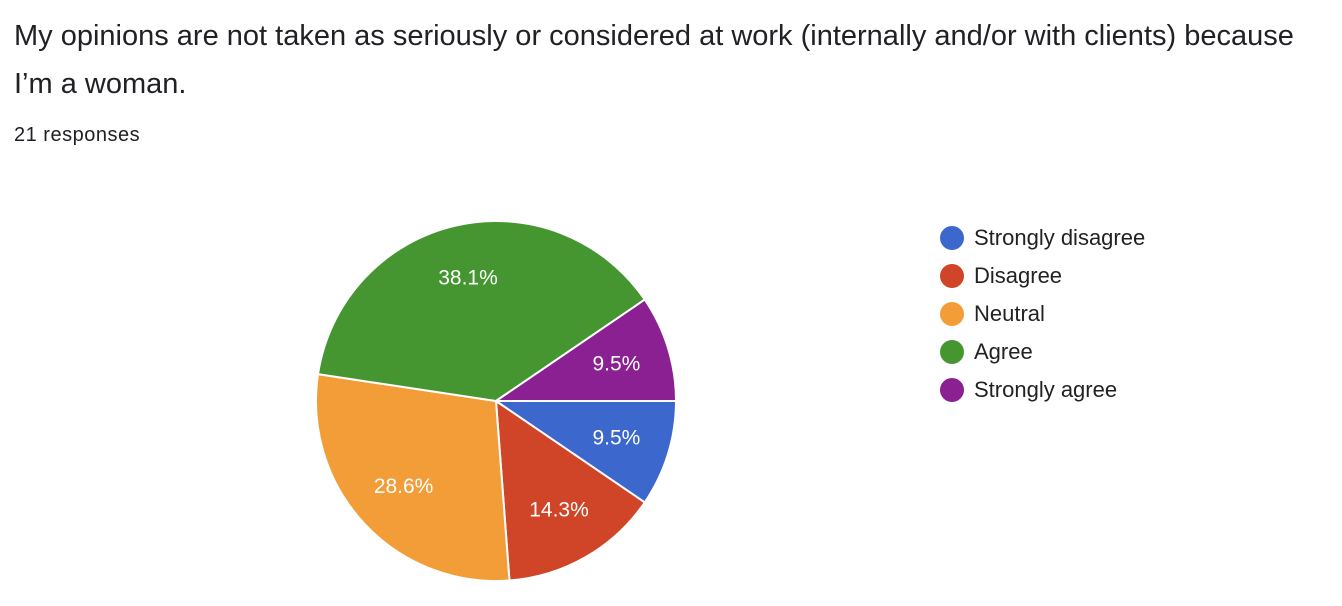  I want to click on pie-slice-agree, so click(481, 311).